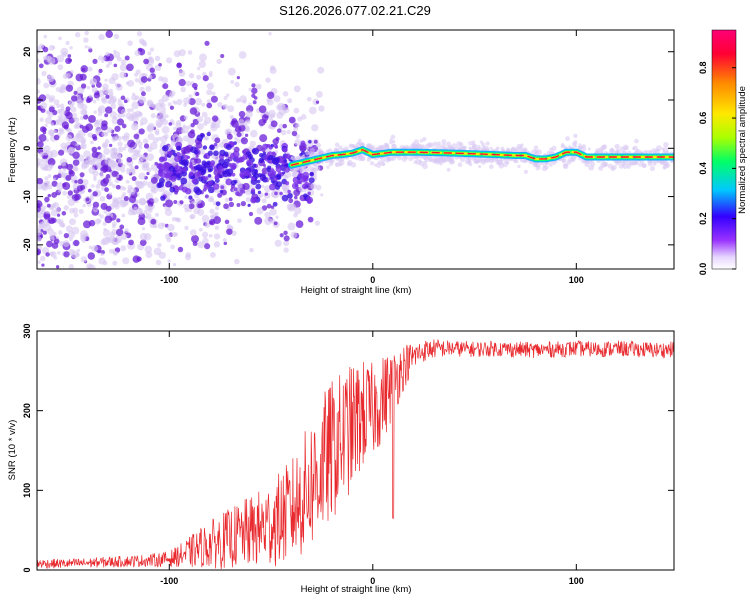  Describe the element at coordinates (482, 157) in the screenshot. I see `trace-red-core` at that location.